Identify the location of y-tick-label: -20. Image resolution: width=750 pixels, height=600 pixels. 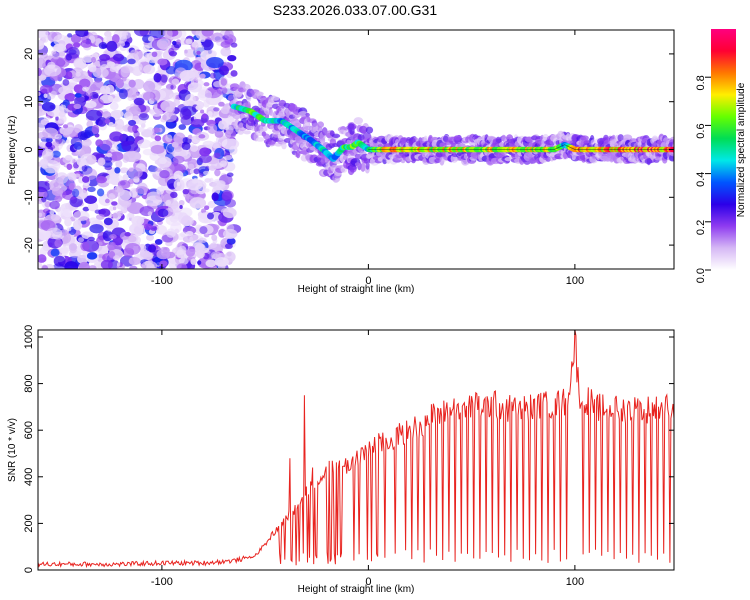
(29, 245).